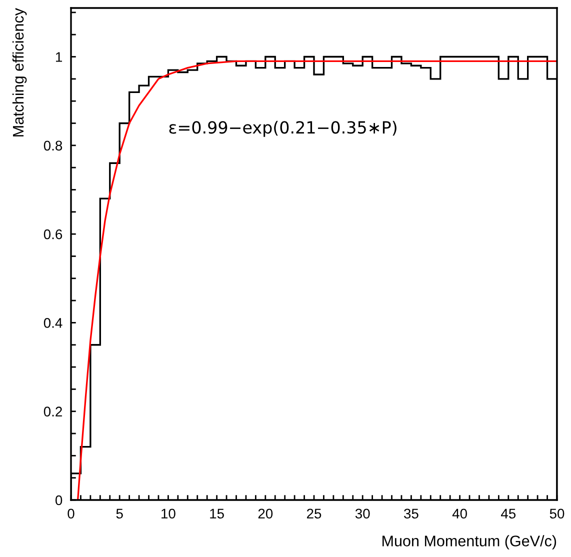 This screenshot has width=571, height=557. What do you see at coordinates (58, 500) in the screenshot?
I see `y-tick-label: 0` at bounding box center [58, 500].